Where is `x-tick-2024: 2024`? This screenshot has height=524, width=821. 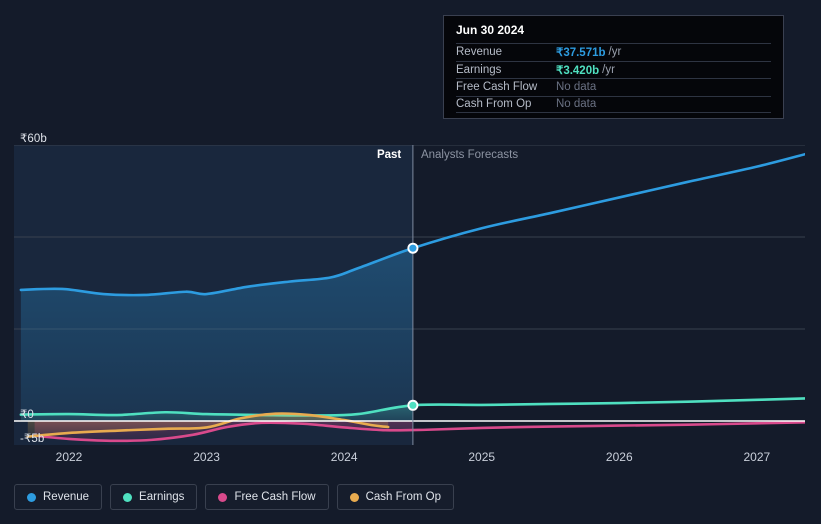
x-tick-2024: 2024 is located at coordinates (344, 457).